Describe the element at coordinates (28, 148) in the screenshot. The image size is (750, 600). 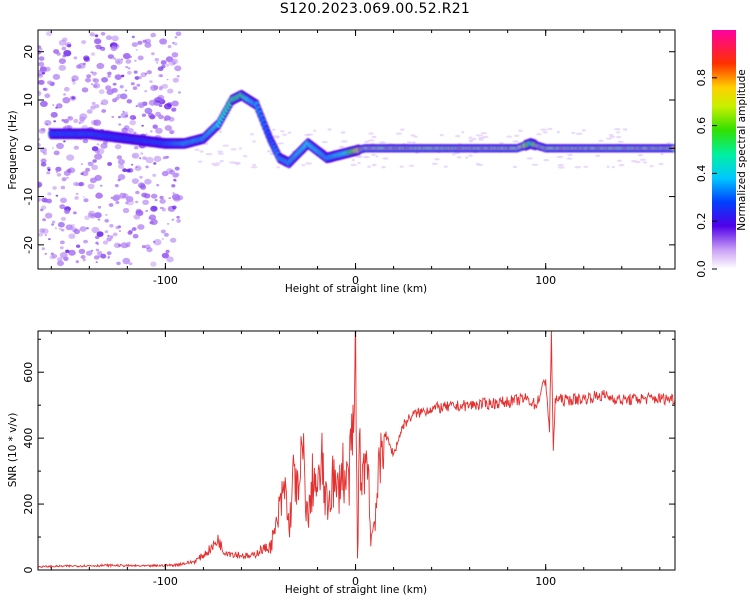
I see `y-tick-label: 0` at that location.